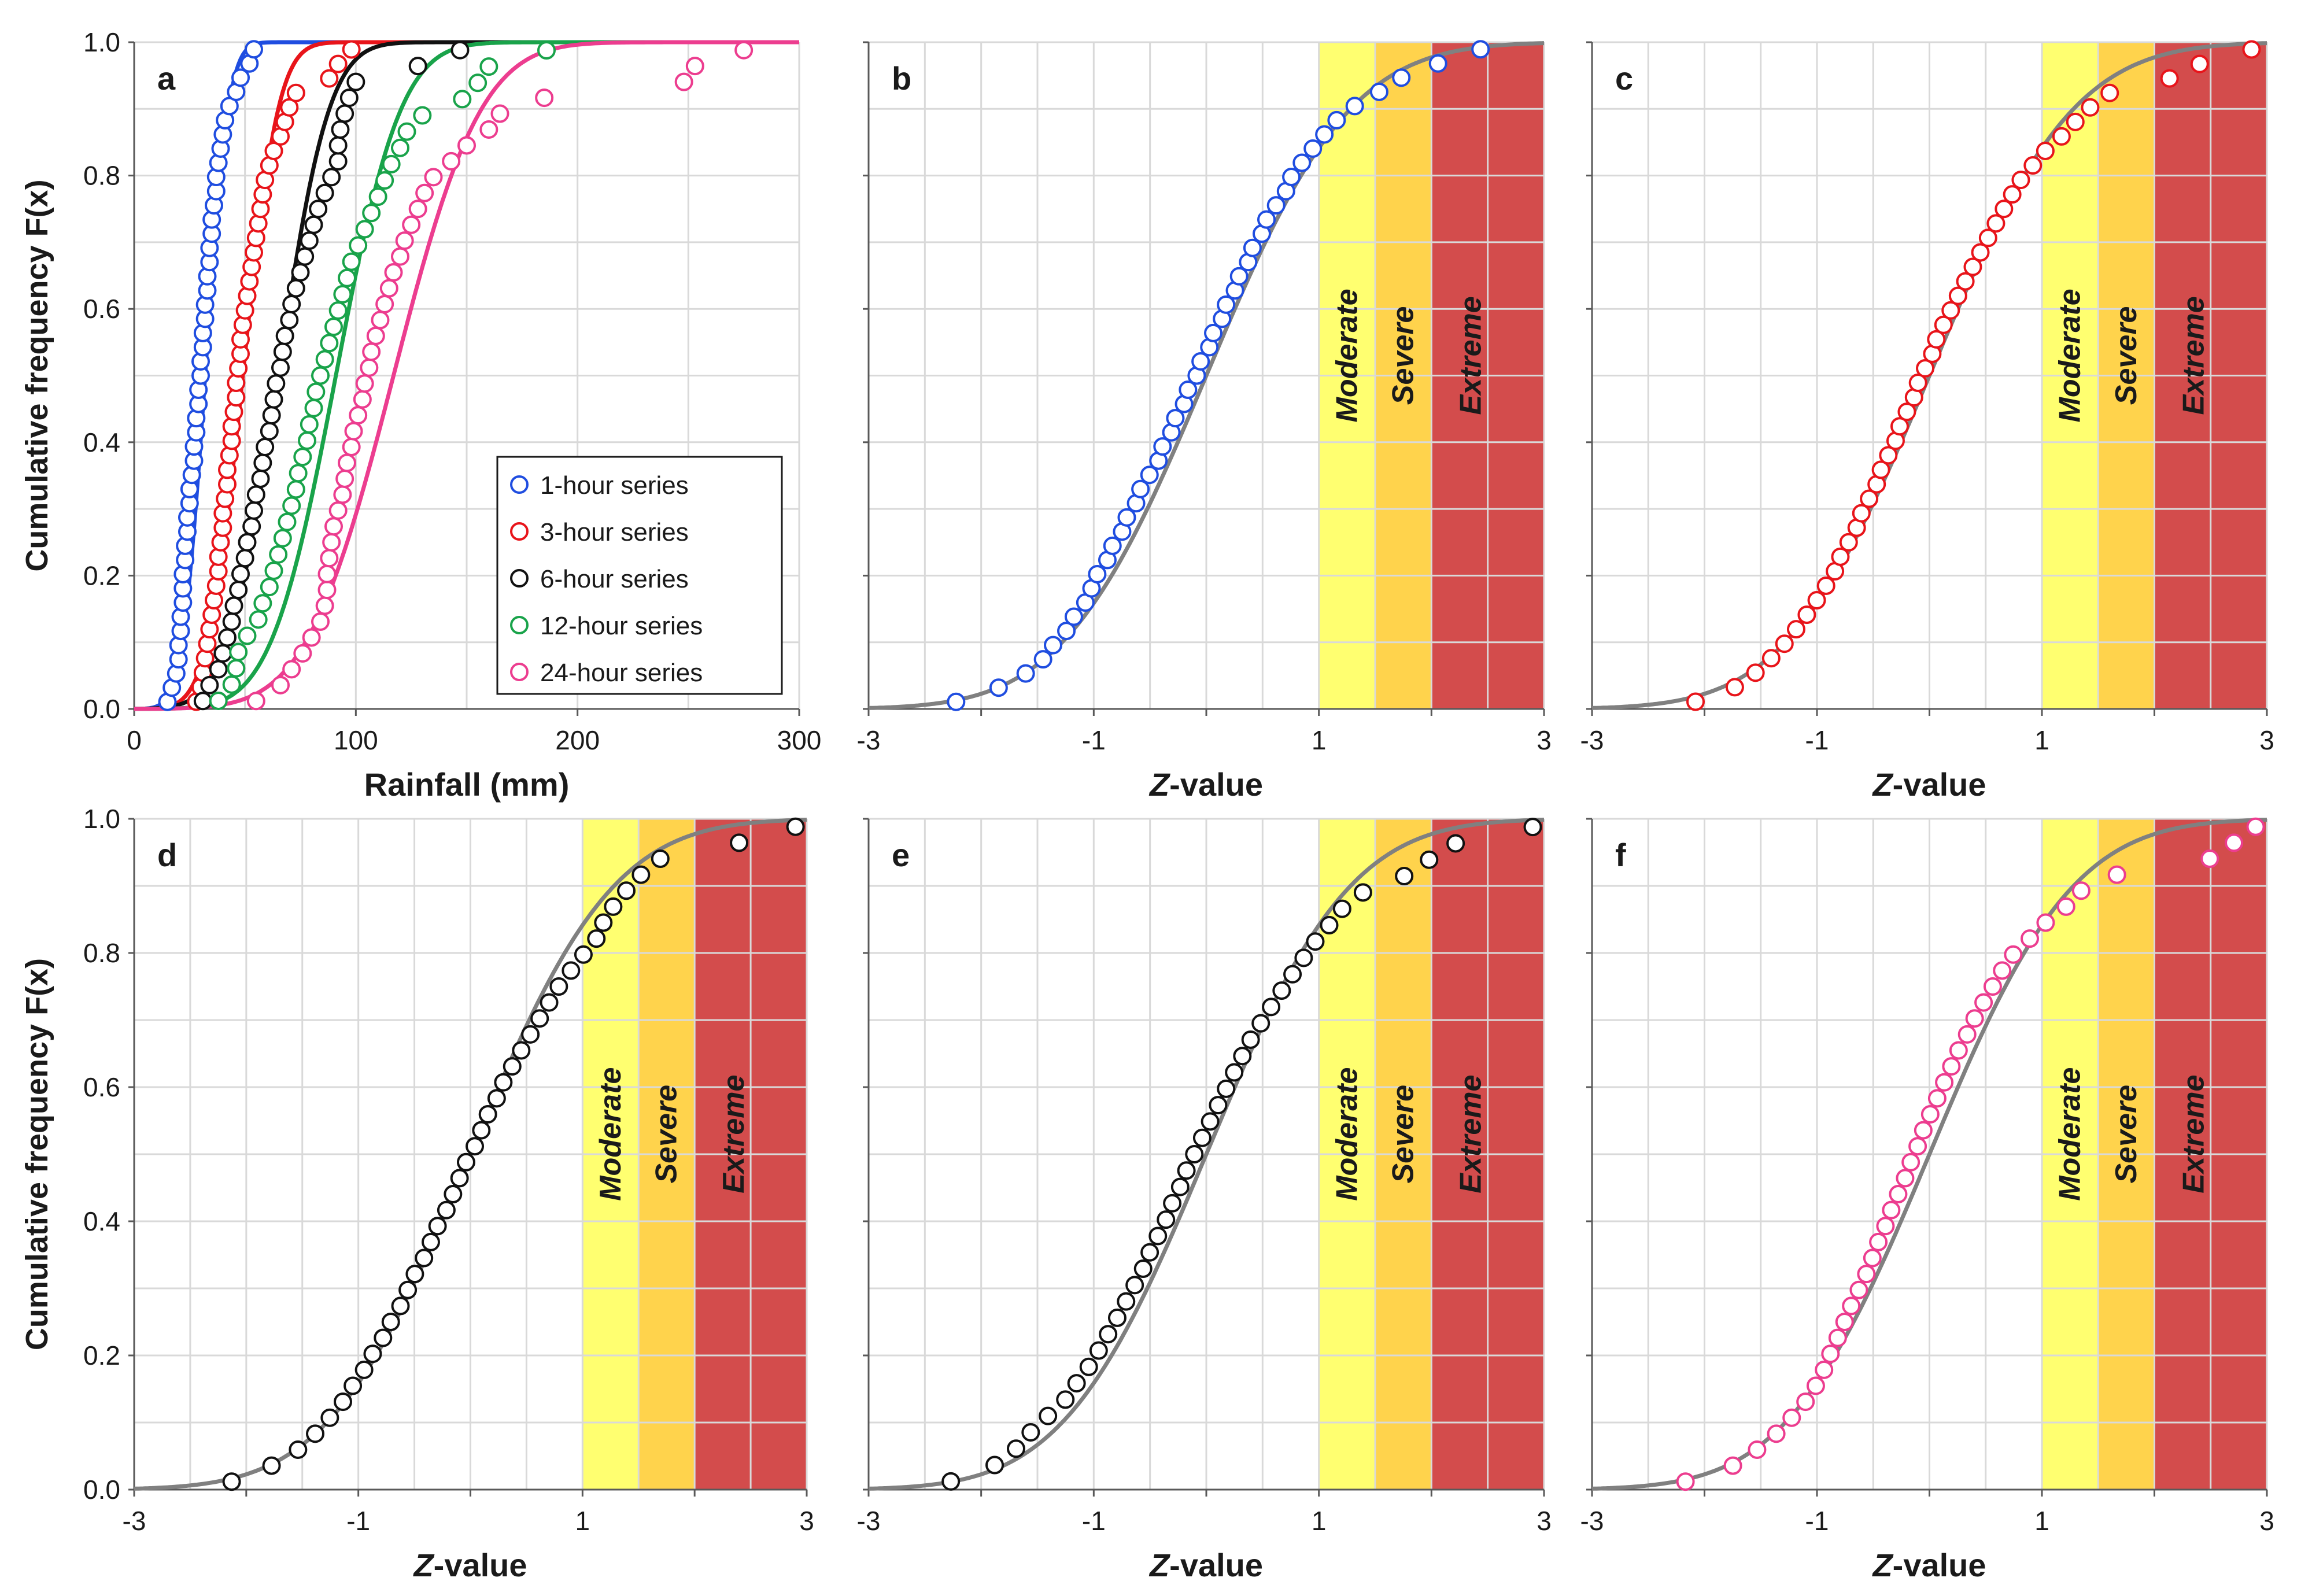  I want to click on series-1-points, so click(210, 375).